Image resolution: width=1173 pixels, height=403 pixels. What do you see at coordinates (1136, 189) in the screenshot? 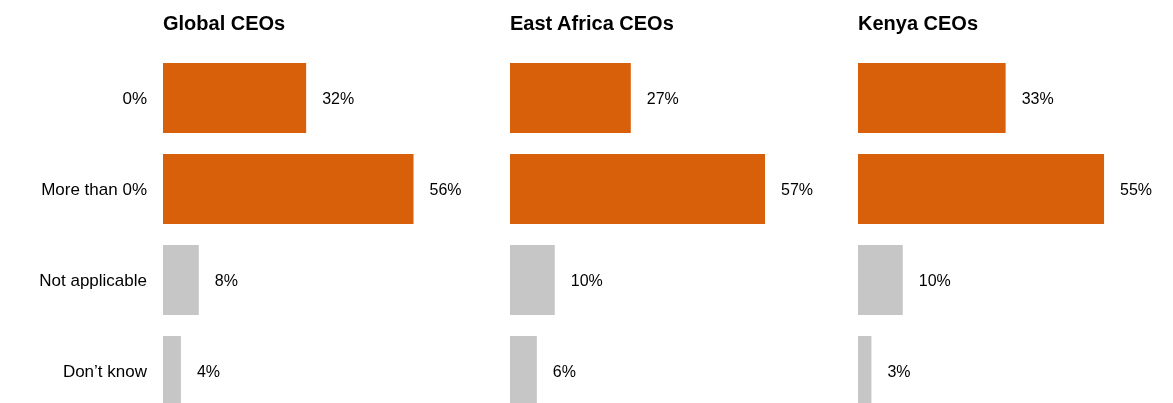
I see `data-label: 55%` at bounding box center [1136, 189].